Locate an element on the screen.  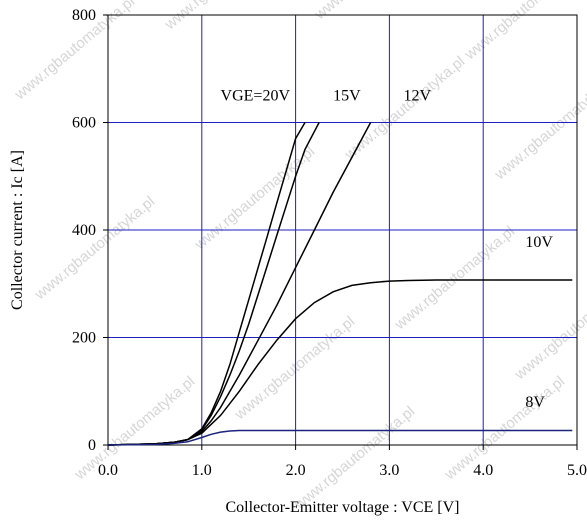
y-tick-label: 200 is located at coordinates (84, 338).